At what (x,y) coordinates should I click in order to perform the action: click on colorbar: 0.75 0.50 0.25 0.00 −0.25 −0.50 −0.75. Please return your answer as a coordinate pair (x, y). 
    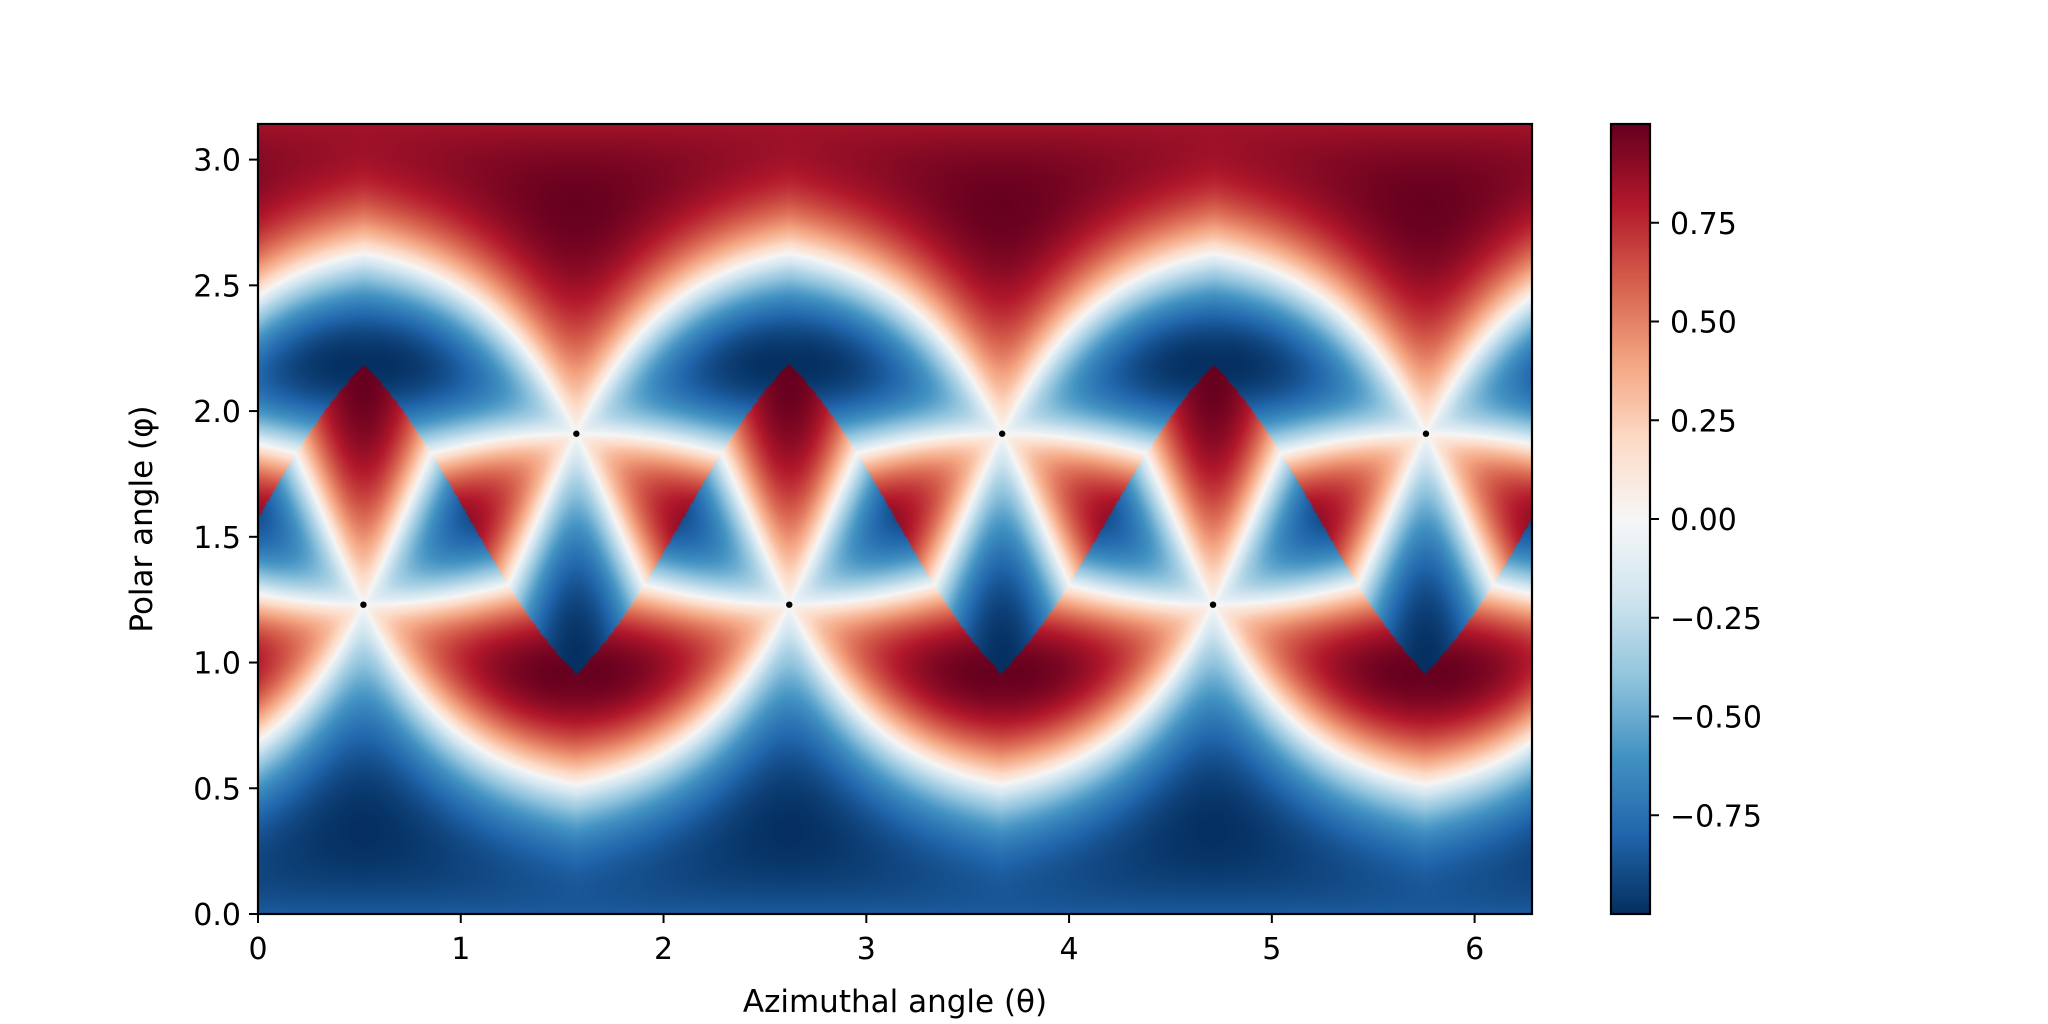
    Looking at the image, I should click on (1685, 519).